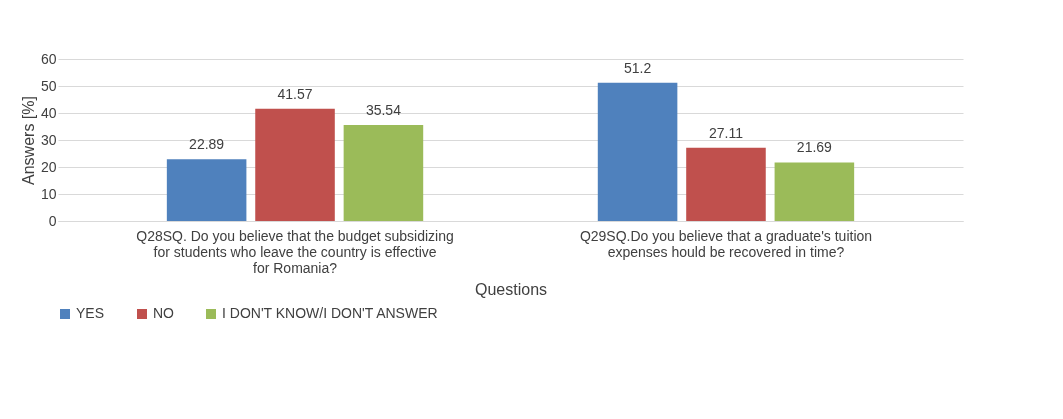 The width and height of the screenshot is (1063, 419). Describe the element at coordinates (295, 251) in the screenshot. I see `x-tick-label: Q28SQ. Do you believe that the budget subsidizing for students who leave the country is effective for Romania?` at that location.